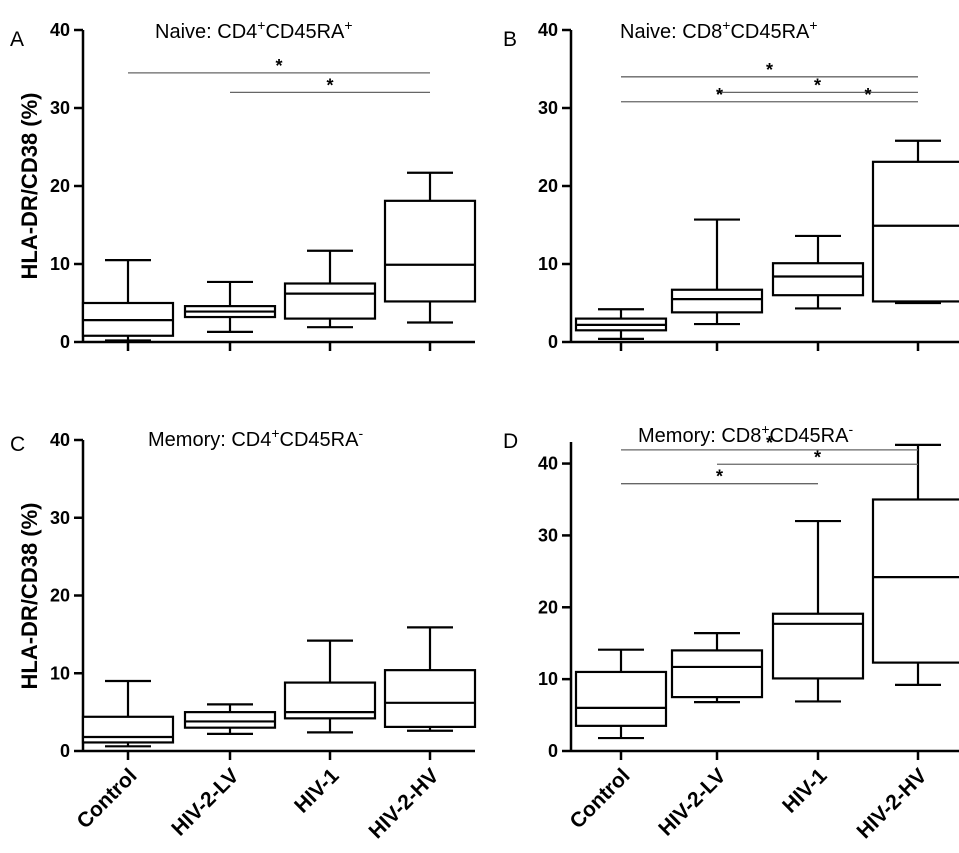 The width and height of the screenshot is (959, 853). I want to click on y-axis-label-bottom: HLA-DR/CD38 (%), so click(29, 596).